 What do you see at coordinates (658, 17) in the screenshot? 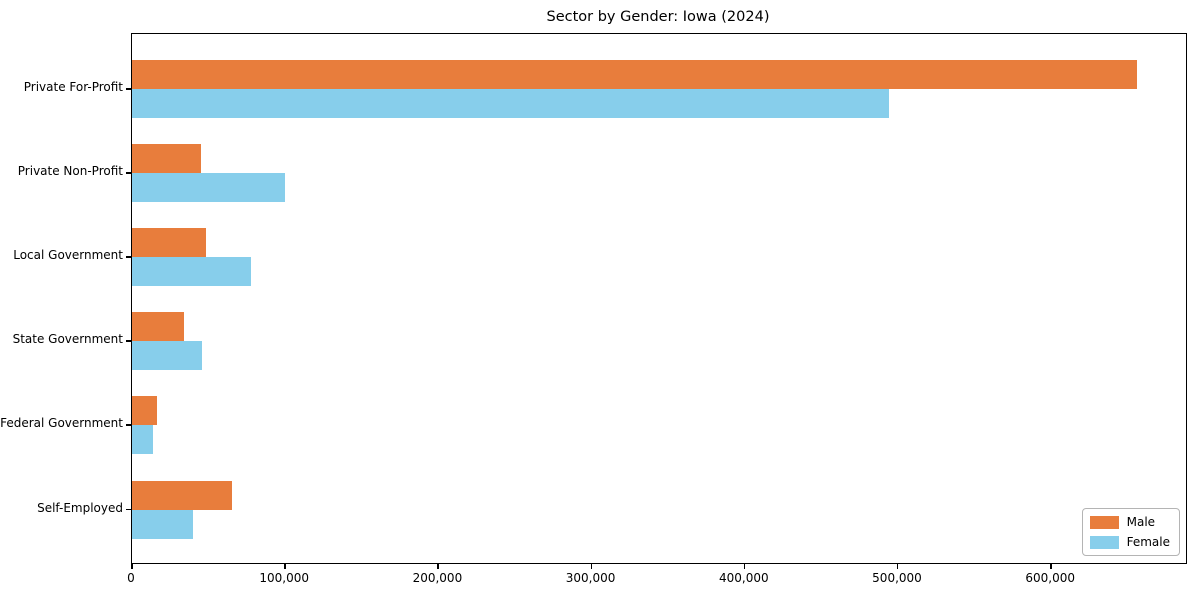
I see `chart-title: Sector by Gender: Iowa (2024)` at bounding box center [658, 17].